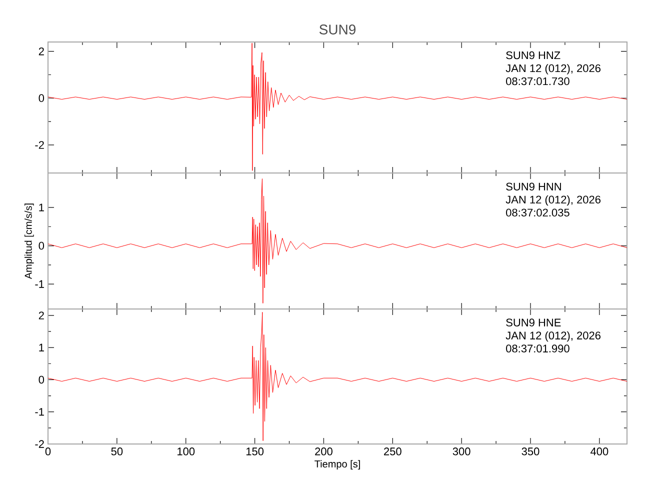 Image resolution: width=650 pixels, height=500 pixels. What do you see at coordinates (533, 186) in the screenshot?
I see `annotation: SUN9 HNN` at bounding box center [533, 186].